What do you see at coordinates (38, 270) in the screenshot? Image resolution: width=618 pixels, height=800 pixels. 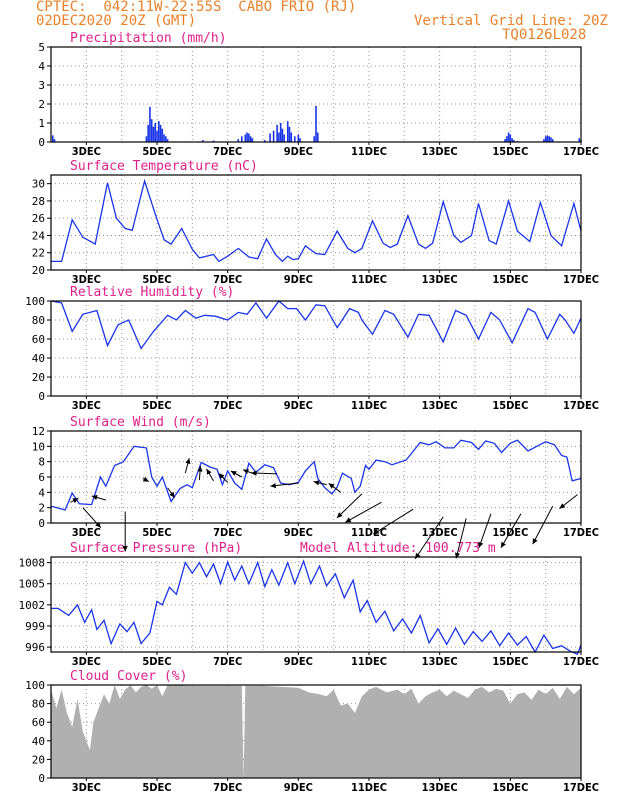 I see `temp-ytick-label: 20` at bounding box center [38, 270].